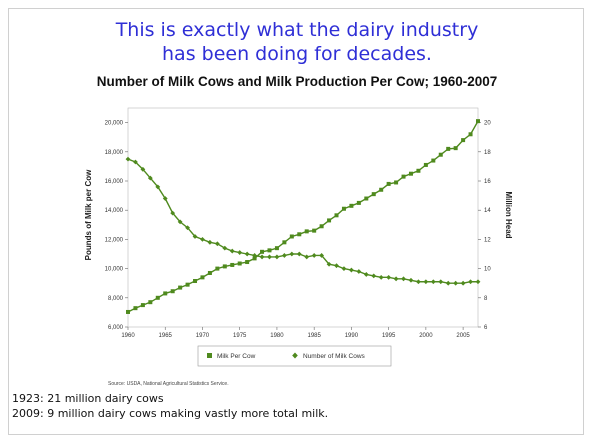 This screenshot has width=594, height=445. Describe the element at coordinates (277, 336) in the screenshot. I see `x-tick-label: 1980` at that location.